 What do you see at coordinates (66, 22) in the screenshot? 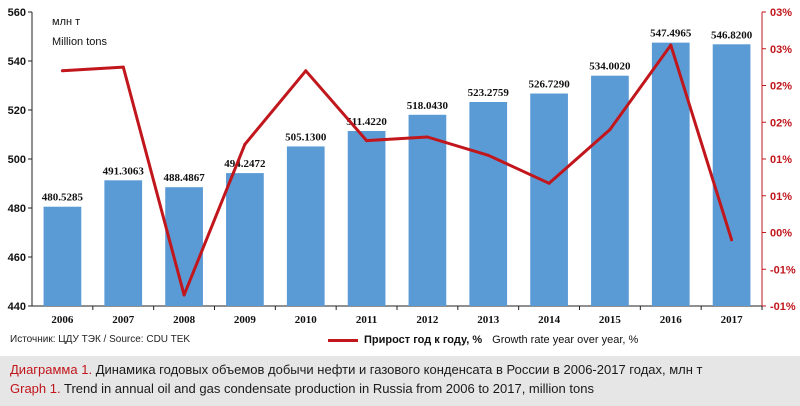
I see `y-axis-unit-ru: млн т` at bounding box center [66, 22].